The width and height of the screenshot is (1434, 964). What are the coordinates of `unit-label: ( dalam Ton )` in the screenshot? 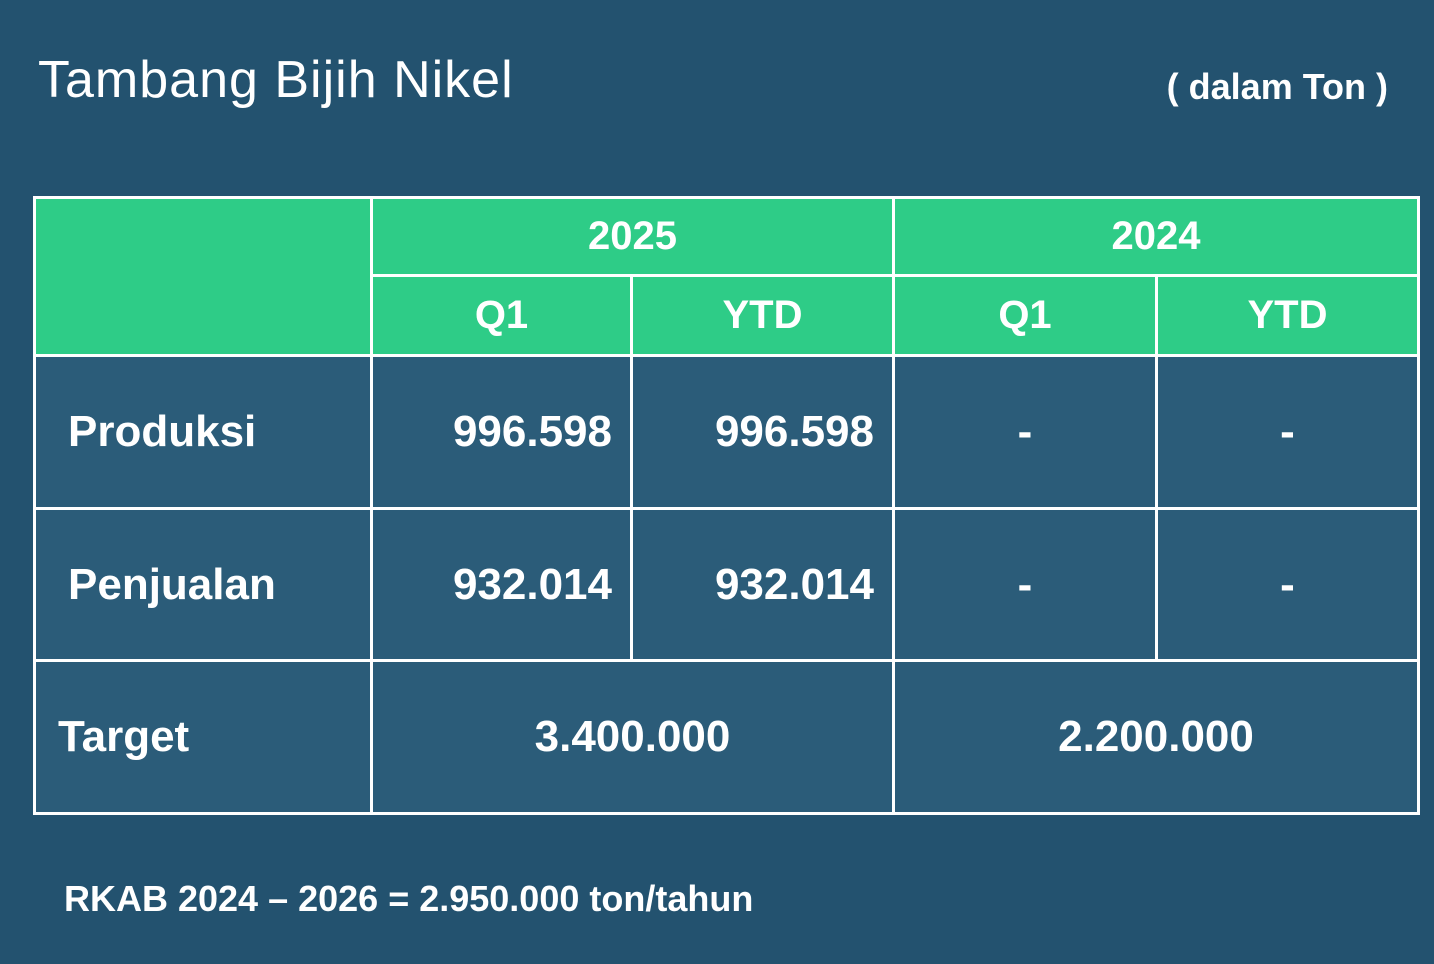 It's located at (1277, 86).